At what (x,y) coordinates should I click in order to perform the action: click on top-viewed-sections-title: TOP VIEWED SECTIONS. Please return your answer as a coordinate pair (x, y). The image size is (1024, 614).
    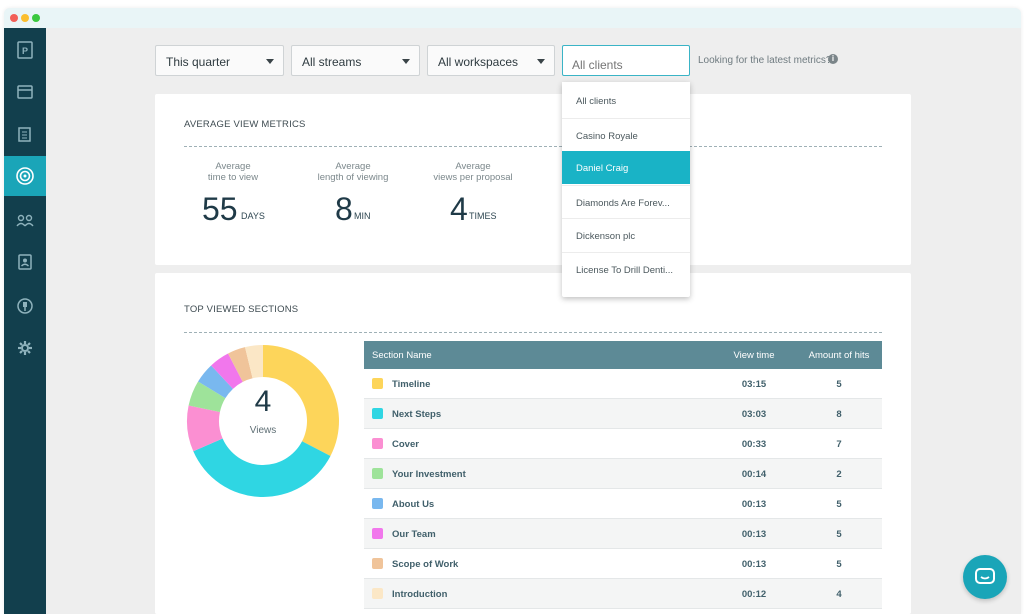
    Looking at the image, I should click on (241, 309).